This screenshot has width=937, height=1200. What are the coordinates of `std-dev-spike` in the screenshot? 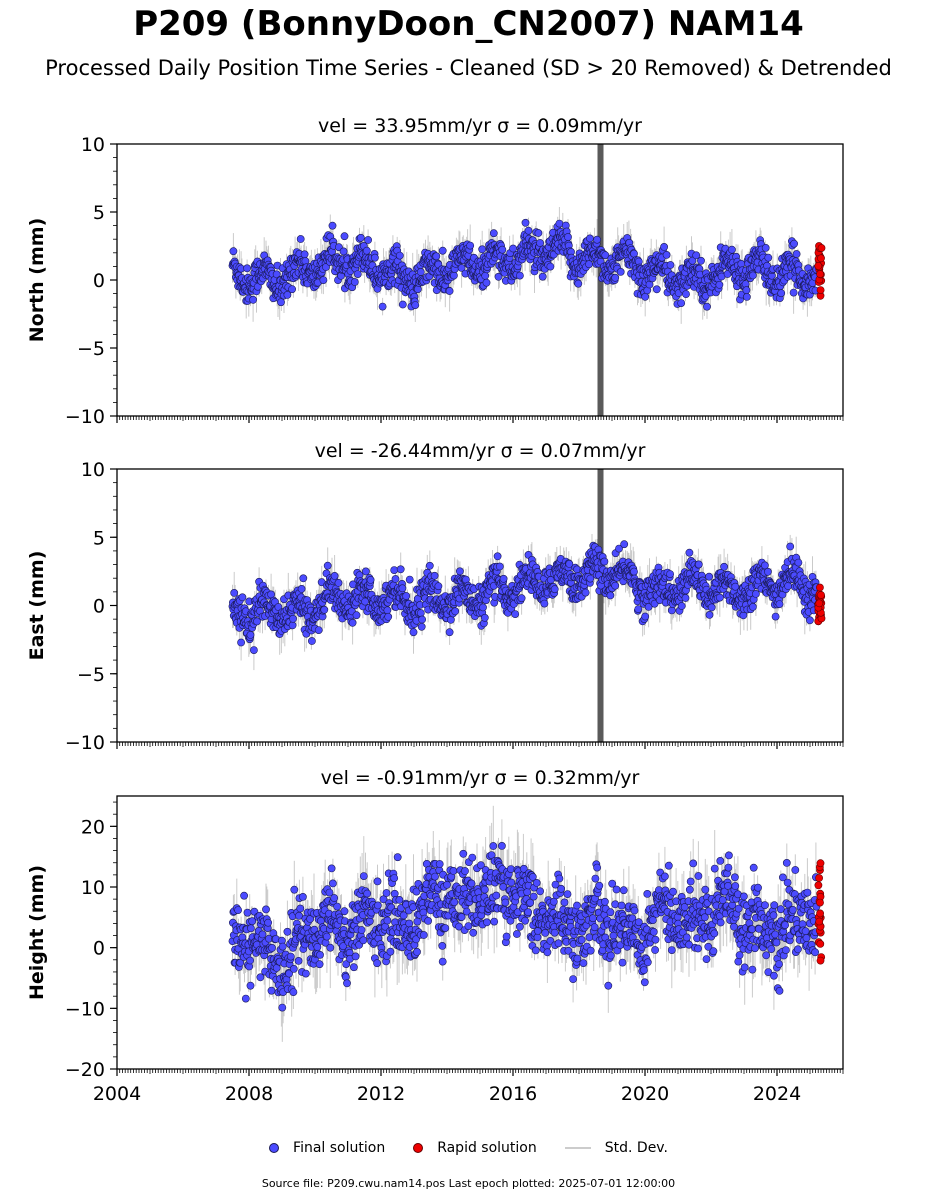 It's located at (600, 605).